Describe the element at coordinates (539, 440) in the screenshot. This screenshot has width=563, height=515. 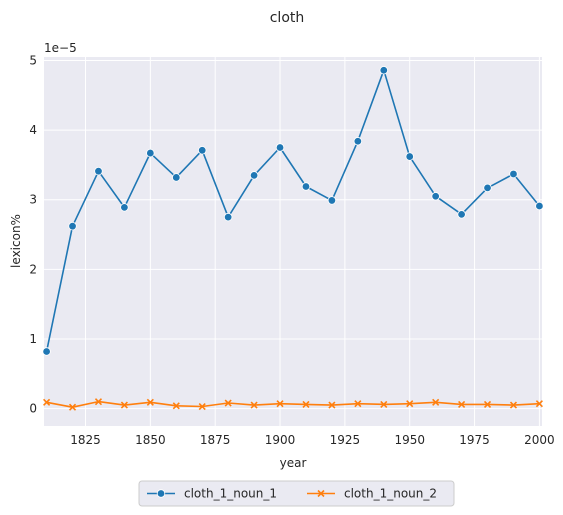
I see `x-tick-label: 2000` at that location.